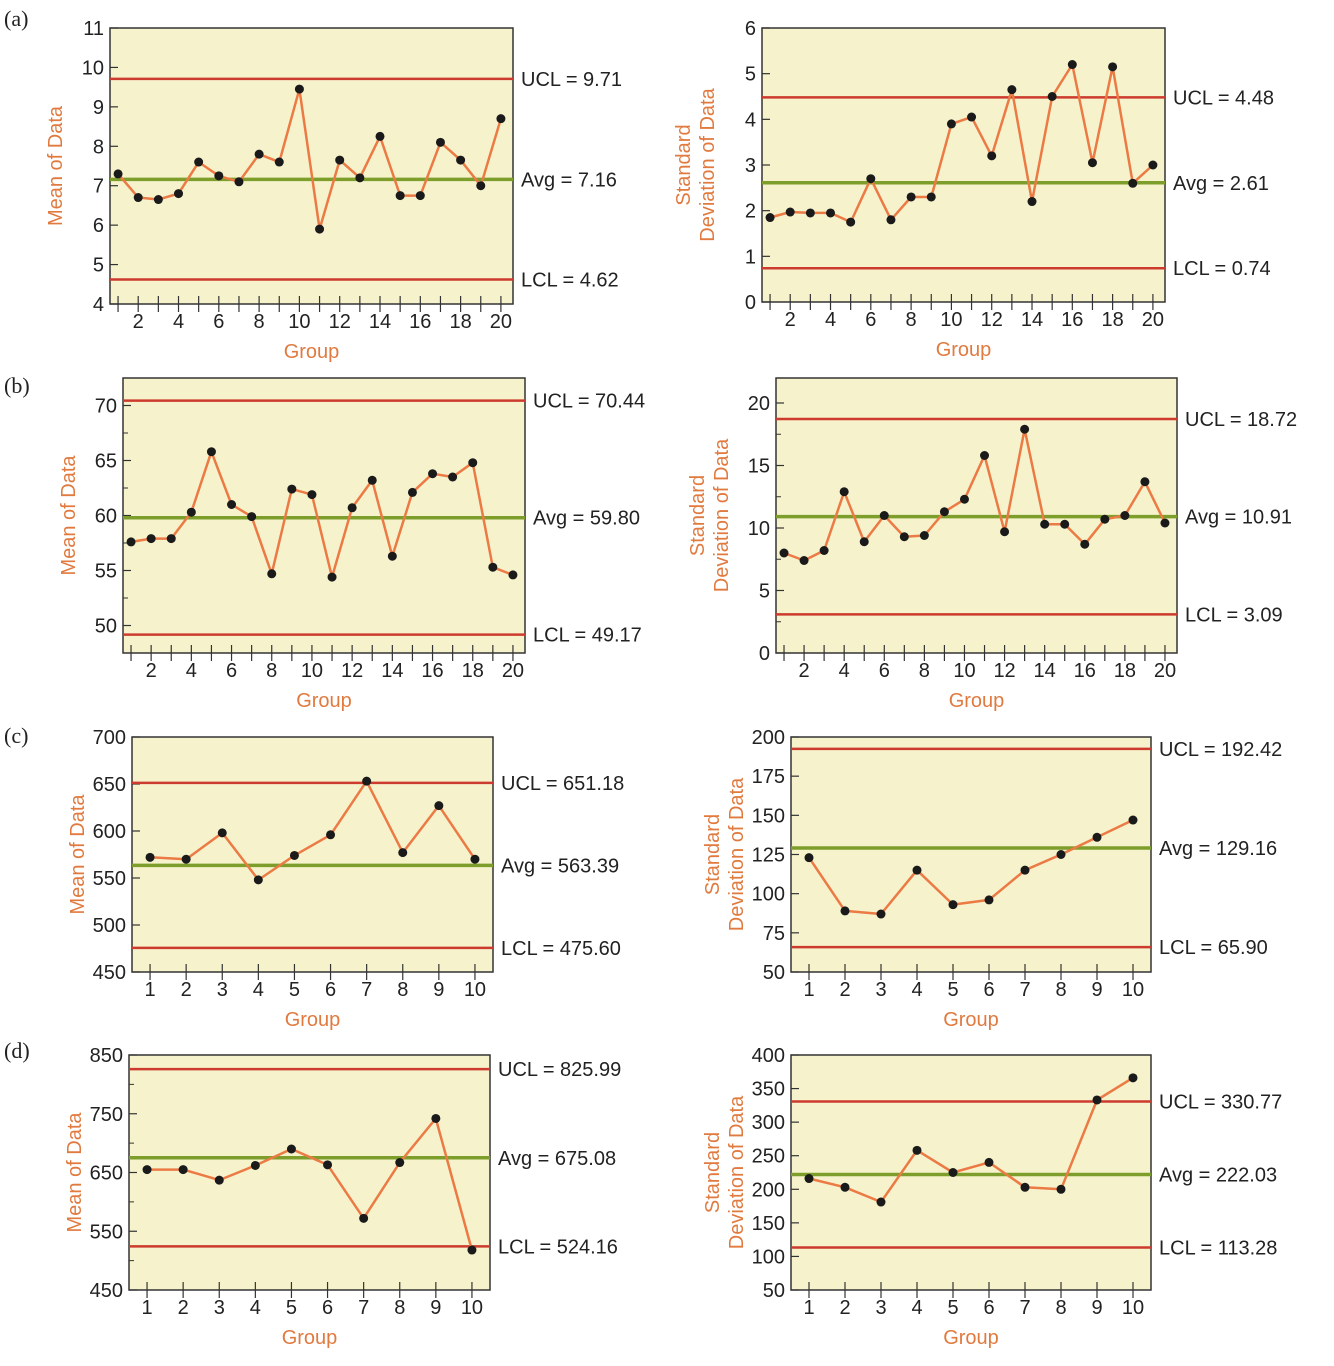 This screenshot has height=1366, width=1334. What do you see at coordinates (1223, 98) in the screenshot?
I see `ucl-label: UCL = 4.48` at bounding box center [1223, 98].